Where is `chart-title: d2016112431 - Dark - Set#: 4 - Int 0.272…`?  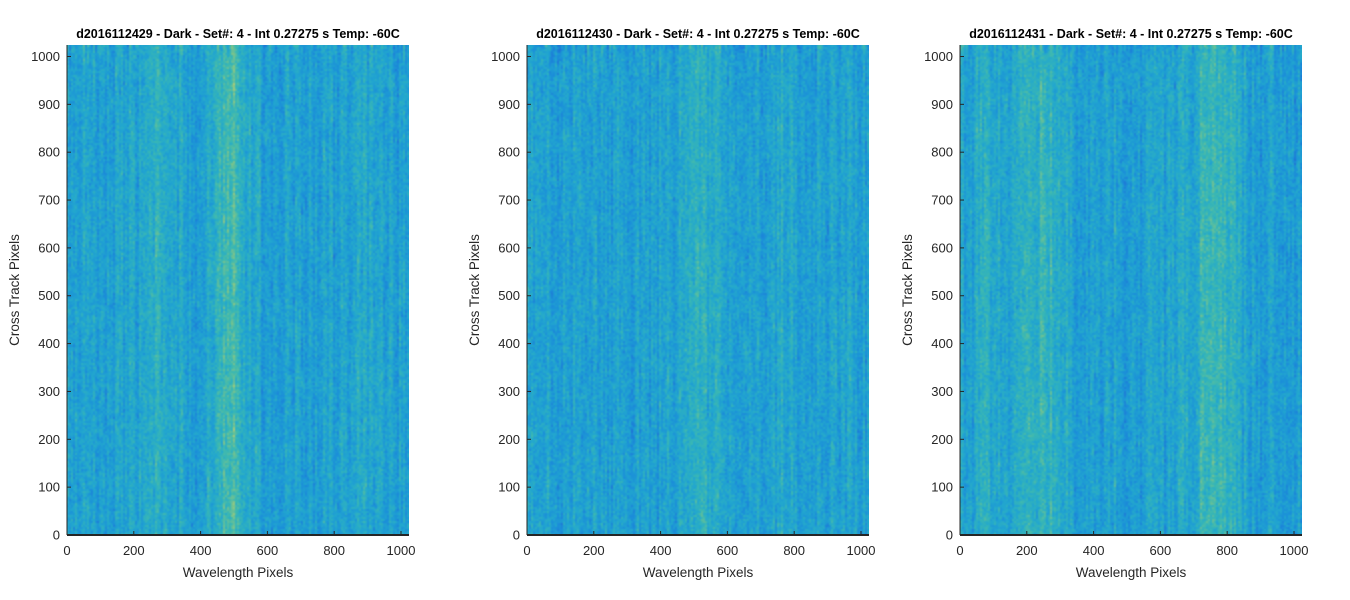 chart-title: d2016112431 - Dark - Set#: 4 - Int 0.272… is located at coordinates (1131, 34).